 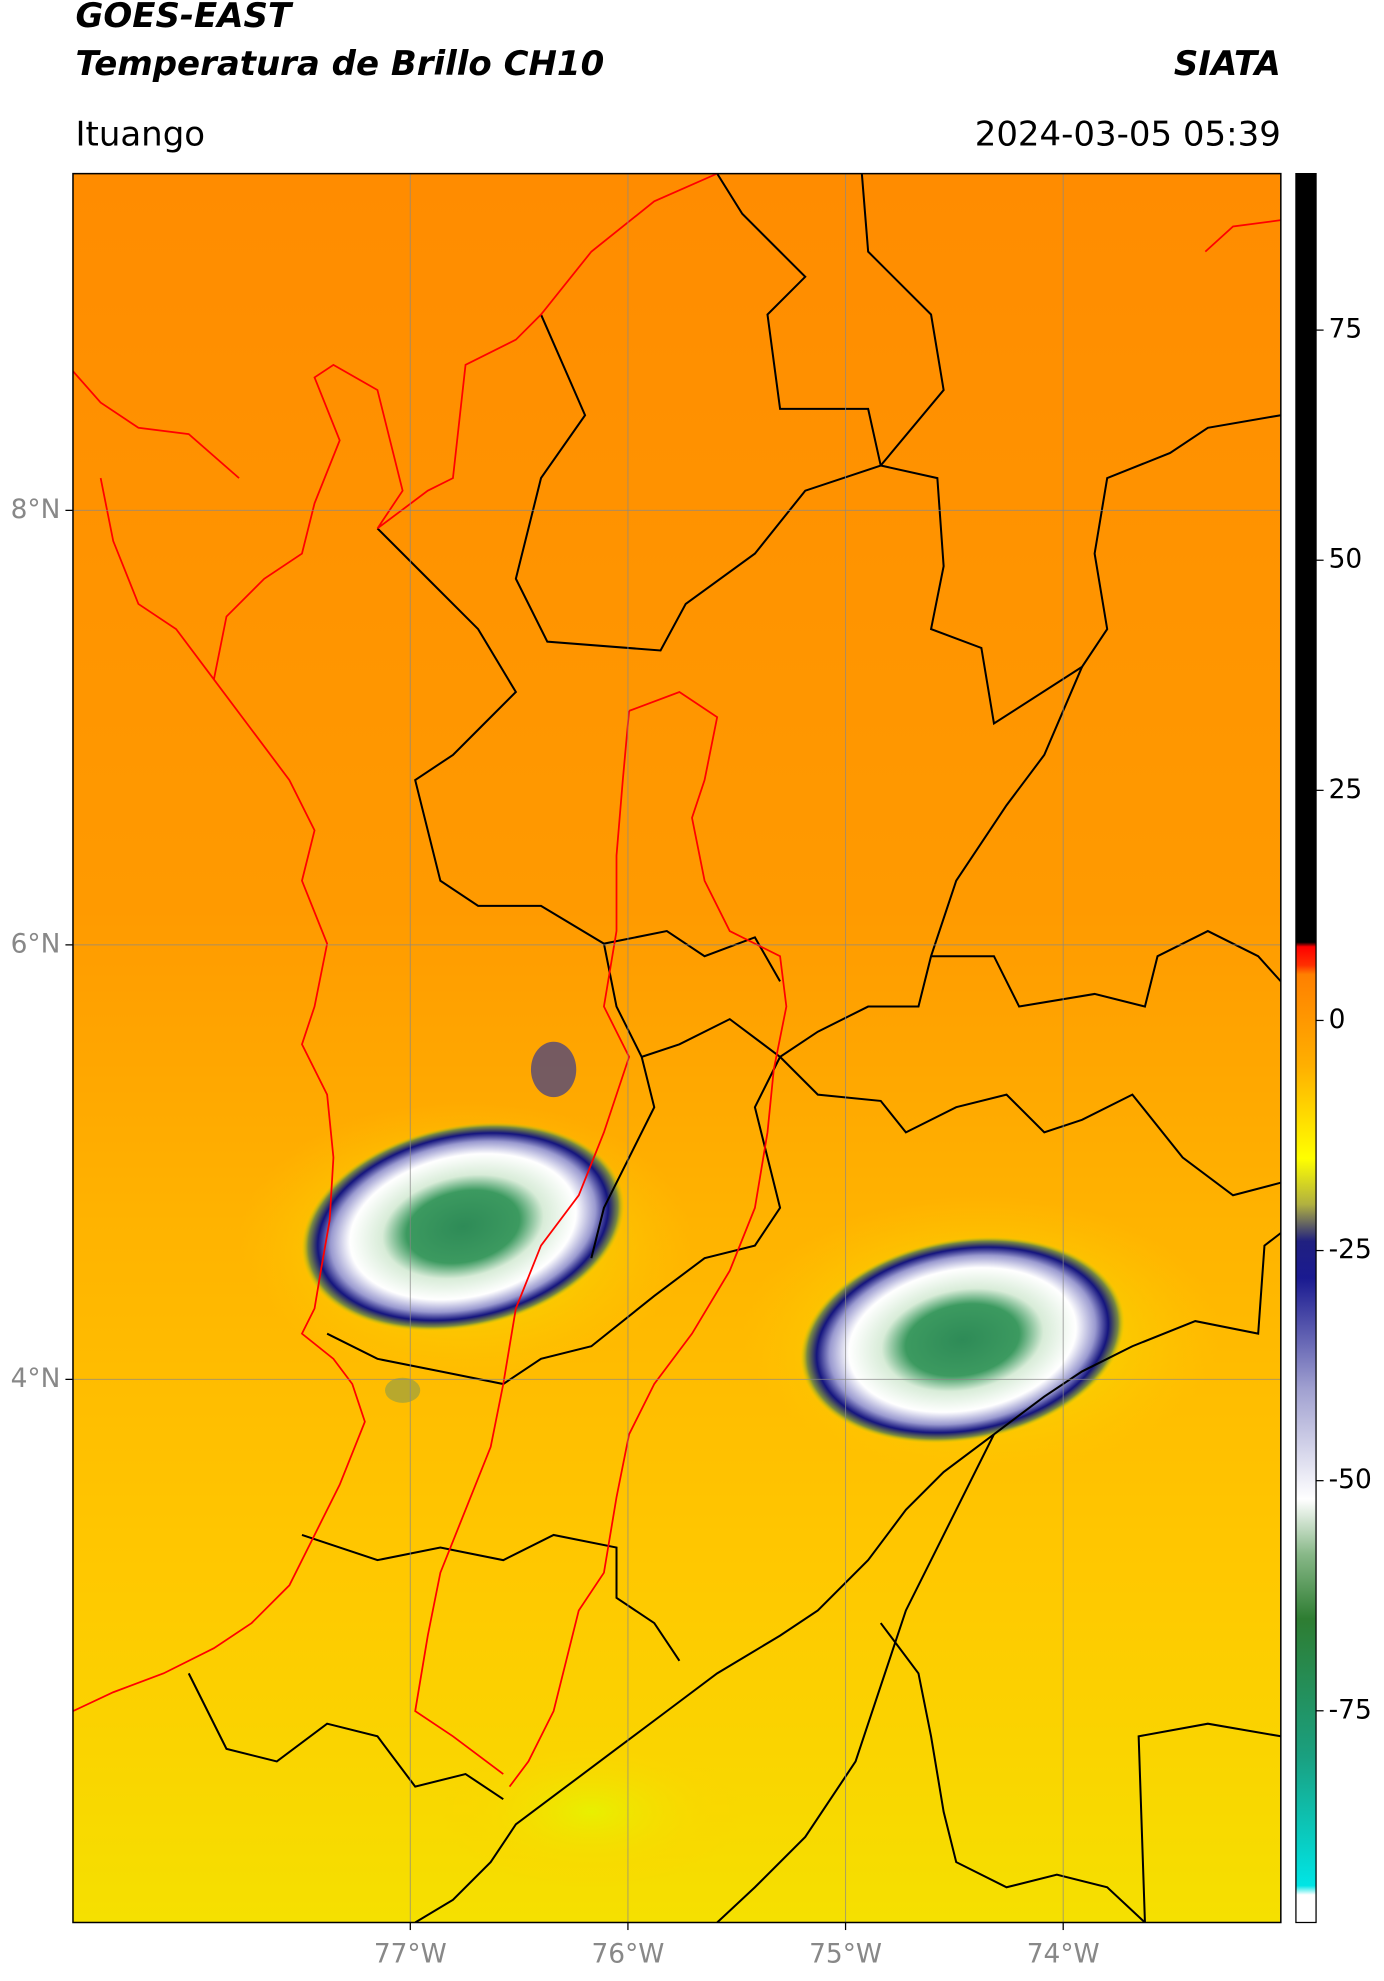 What do you see at coordinates (410, 1954) in the screenshot?
I see `x-tick-label: 77°W` at bounding box center [410, 1954].